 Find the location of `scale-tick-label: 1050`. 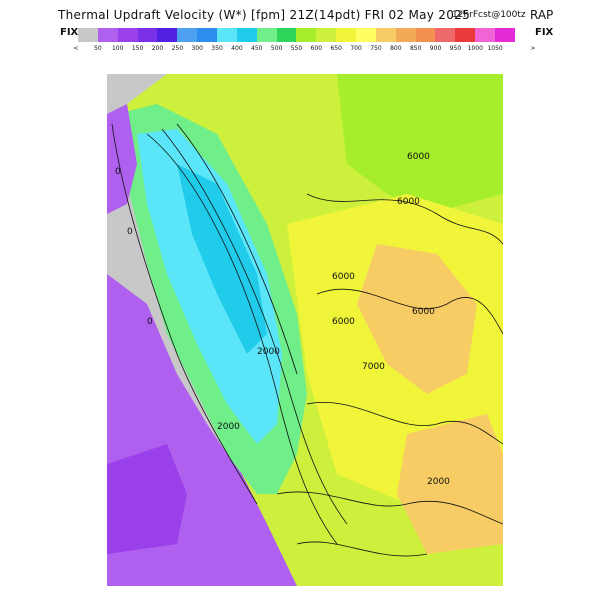

scale-tick-label: 1050 is located at coordinates (495, 48).